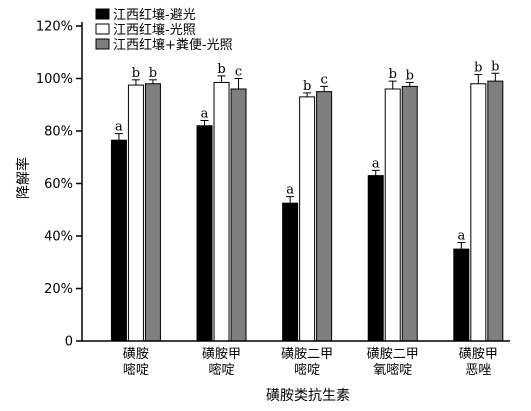 The height and width of the screenshot is (411, 531). Describe the element at coordinates (478, 370) in the screenshot. I see `x-category-label: 恶唑` at that location.